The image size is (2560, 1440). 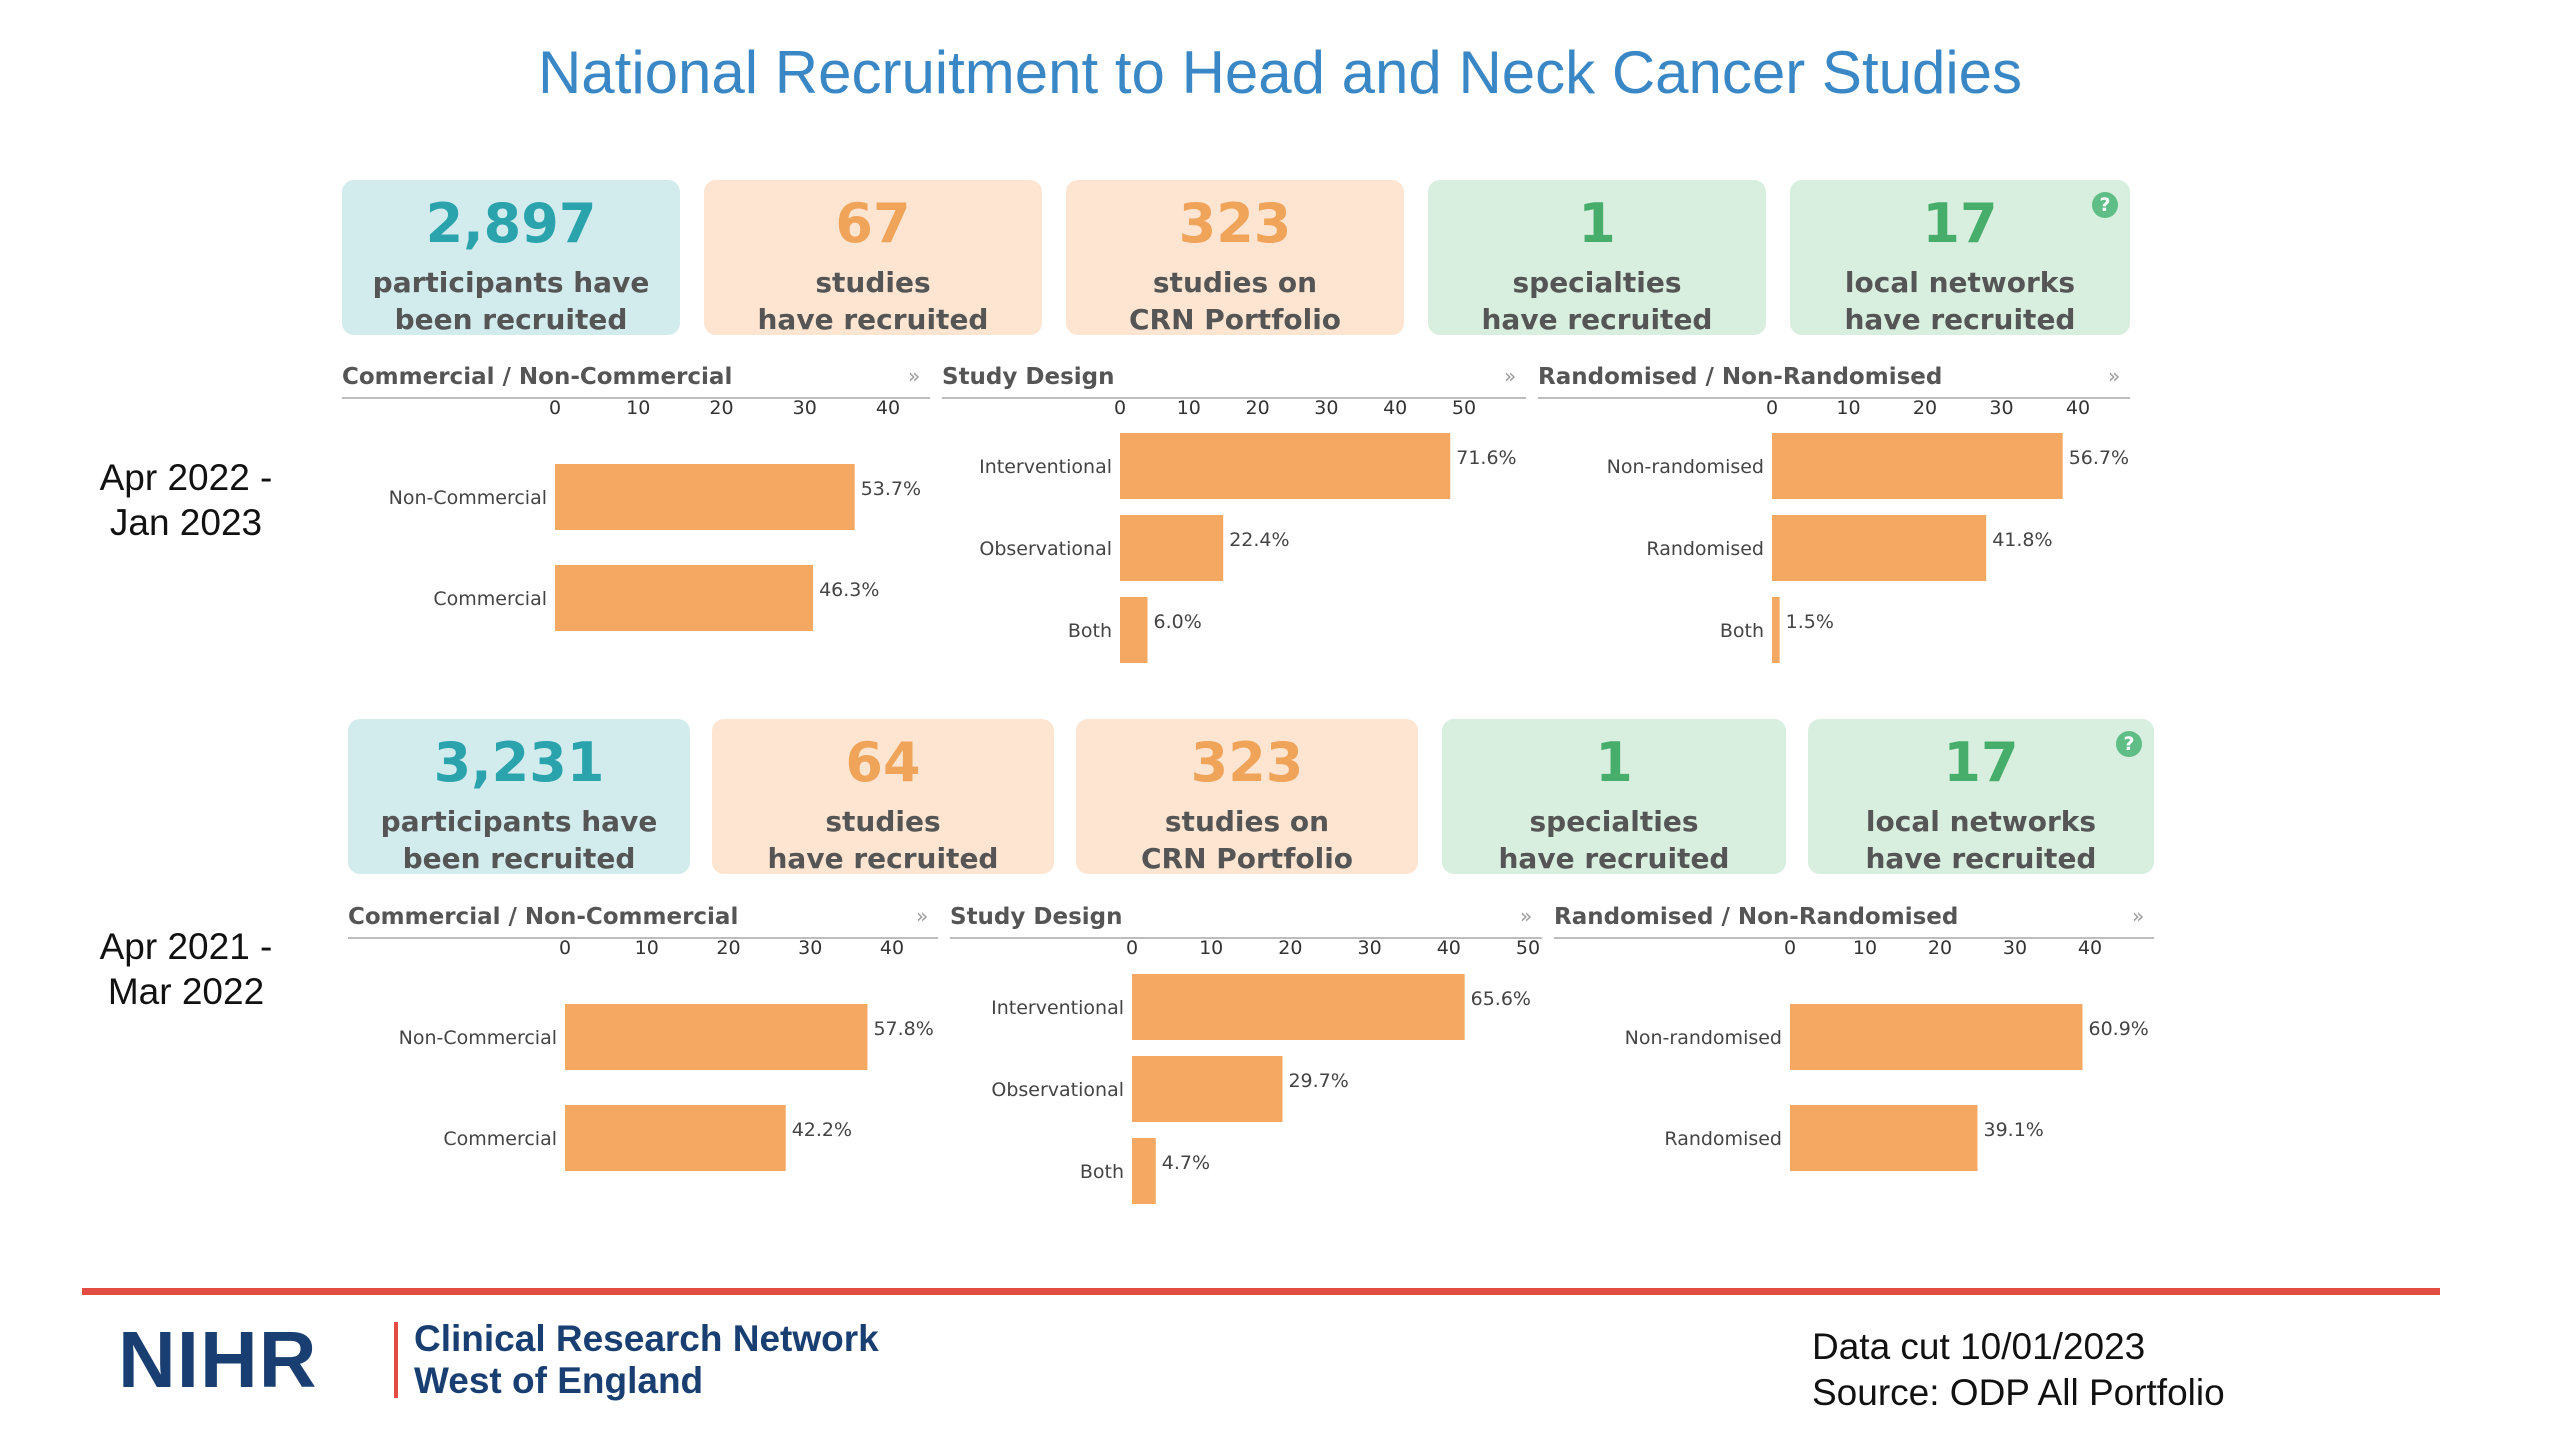 I want to click on category-label: Non-randomised, so click(x=1685, y=467).